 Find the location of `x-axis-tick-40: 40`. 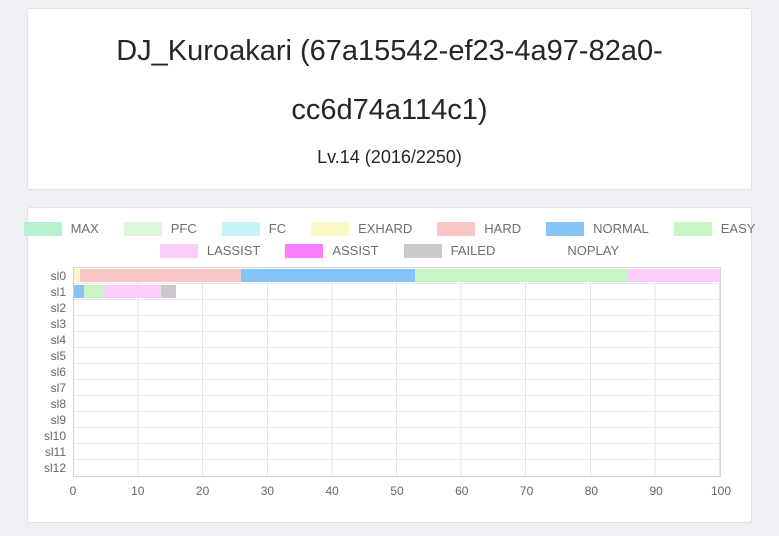

x-axis-tick-40: 40 is located at coordinates (332, 491).